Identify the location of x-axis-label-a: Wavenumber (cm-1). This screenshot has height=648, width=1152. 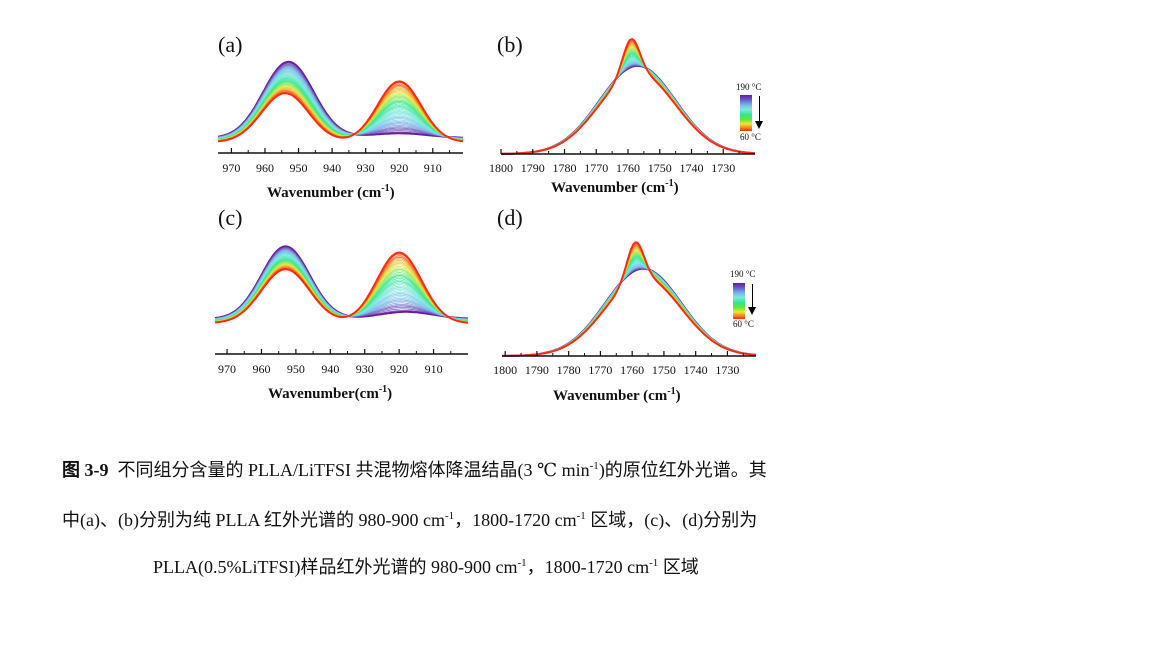
(331, 192).